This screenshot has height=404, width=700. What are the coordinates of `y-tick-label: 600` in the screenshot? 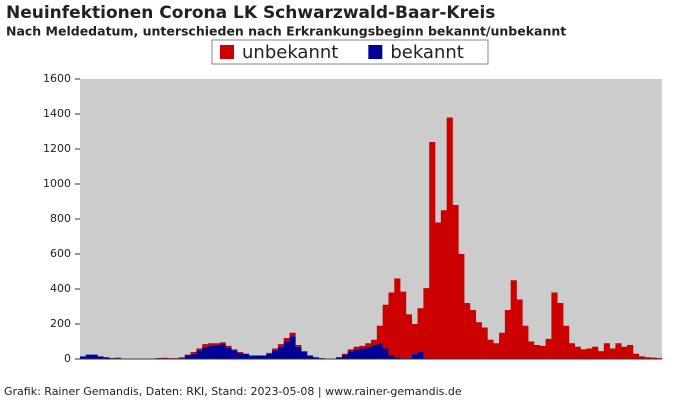 It's located at (60, 253).